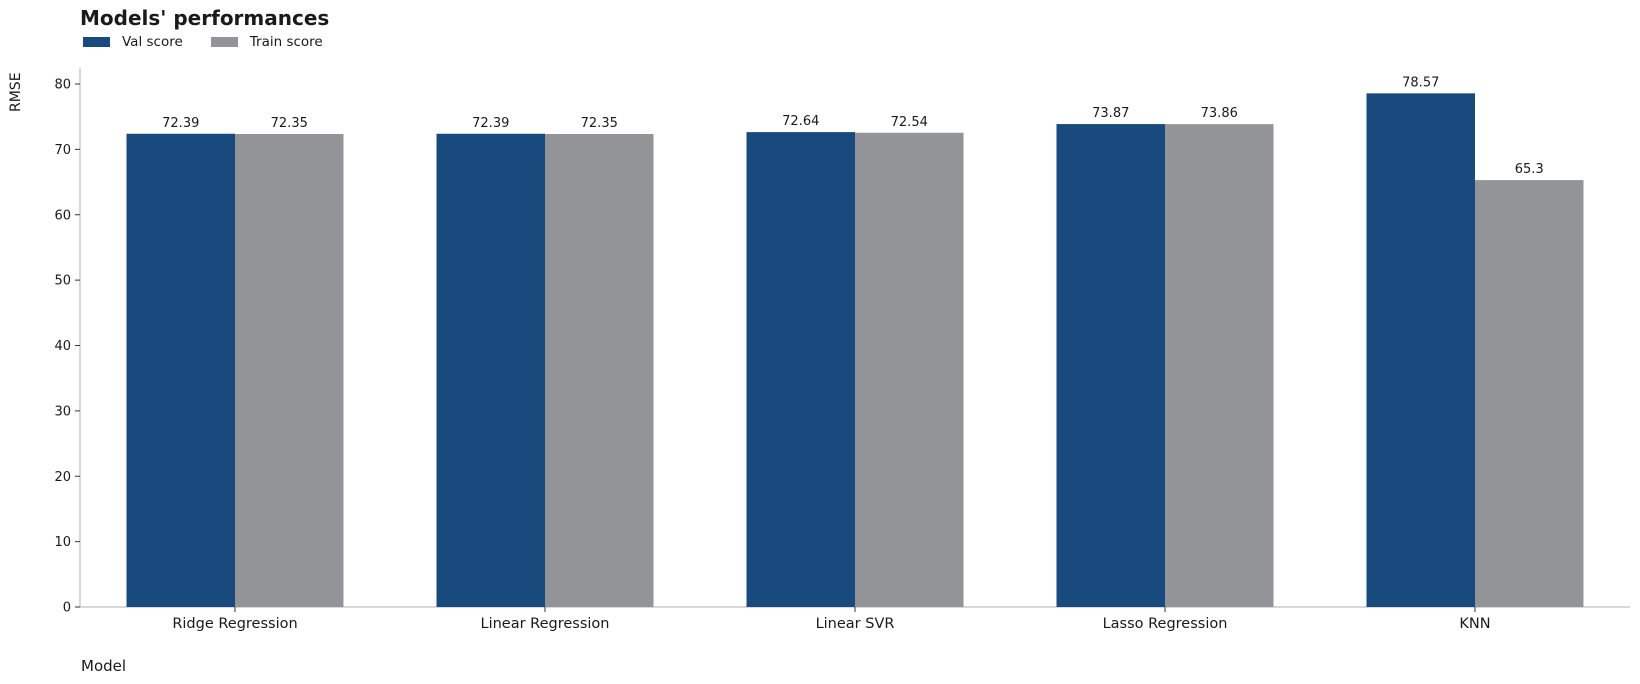 The width and height of the screenshot is (1640, 684). What do you see at coordinates (234, 624) in the screenshot?
I see `x-tick-label: Ridge Regression` at bounding box center [234, 624].